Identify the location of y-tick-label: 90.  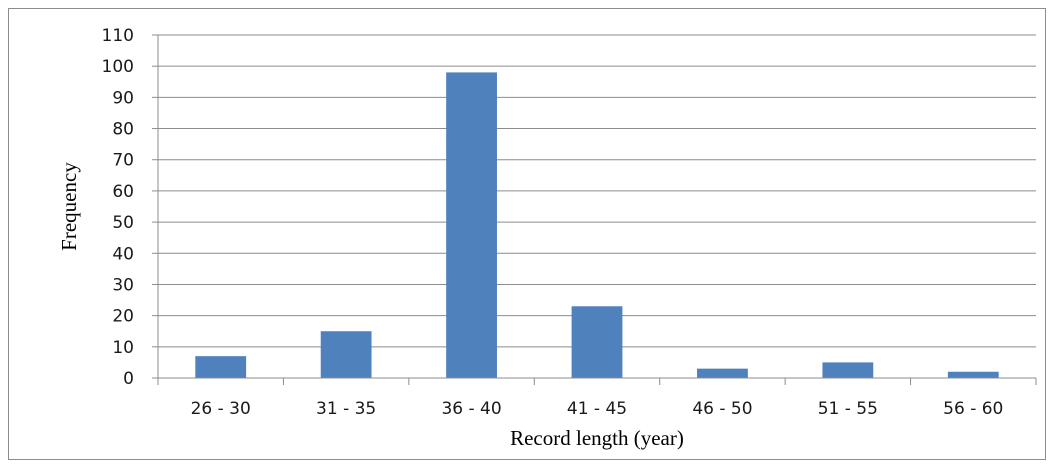
(123, 98).